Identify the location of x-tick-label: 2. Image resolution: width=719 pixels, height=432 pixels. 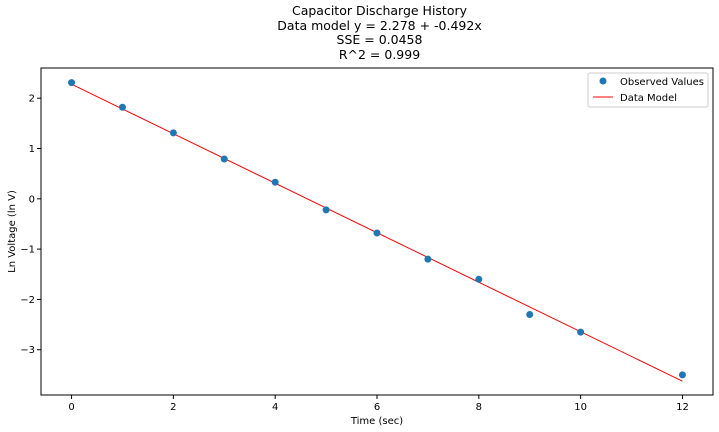
(173, 407).